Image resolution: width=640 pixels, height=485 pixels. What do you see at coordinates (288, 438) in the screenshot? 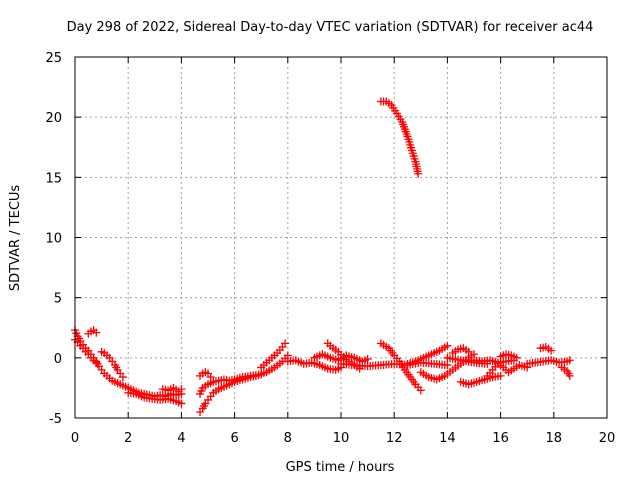
I see `x-tick-label: 8` at bounding box center [288, 438].